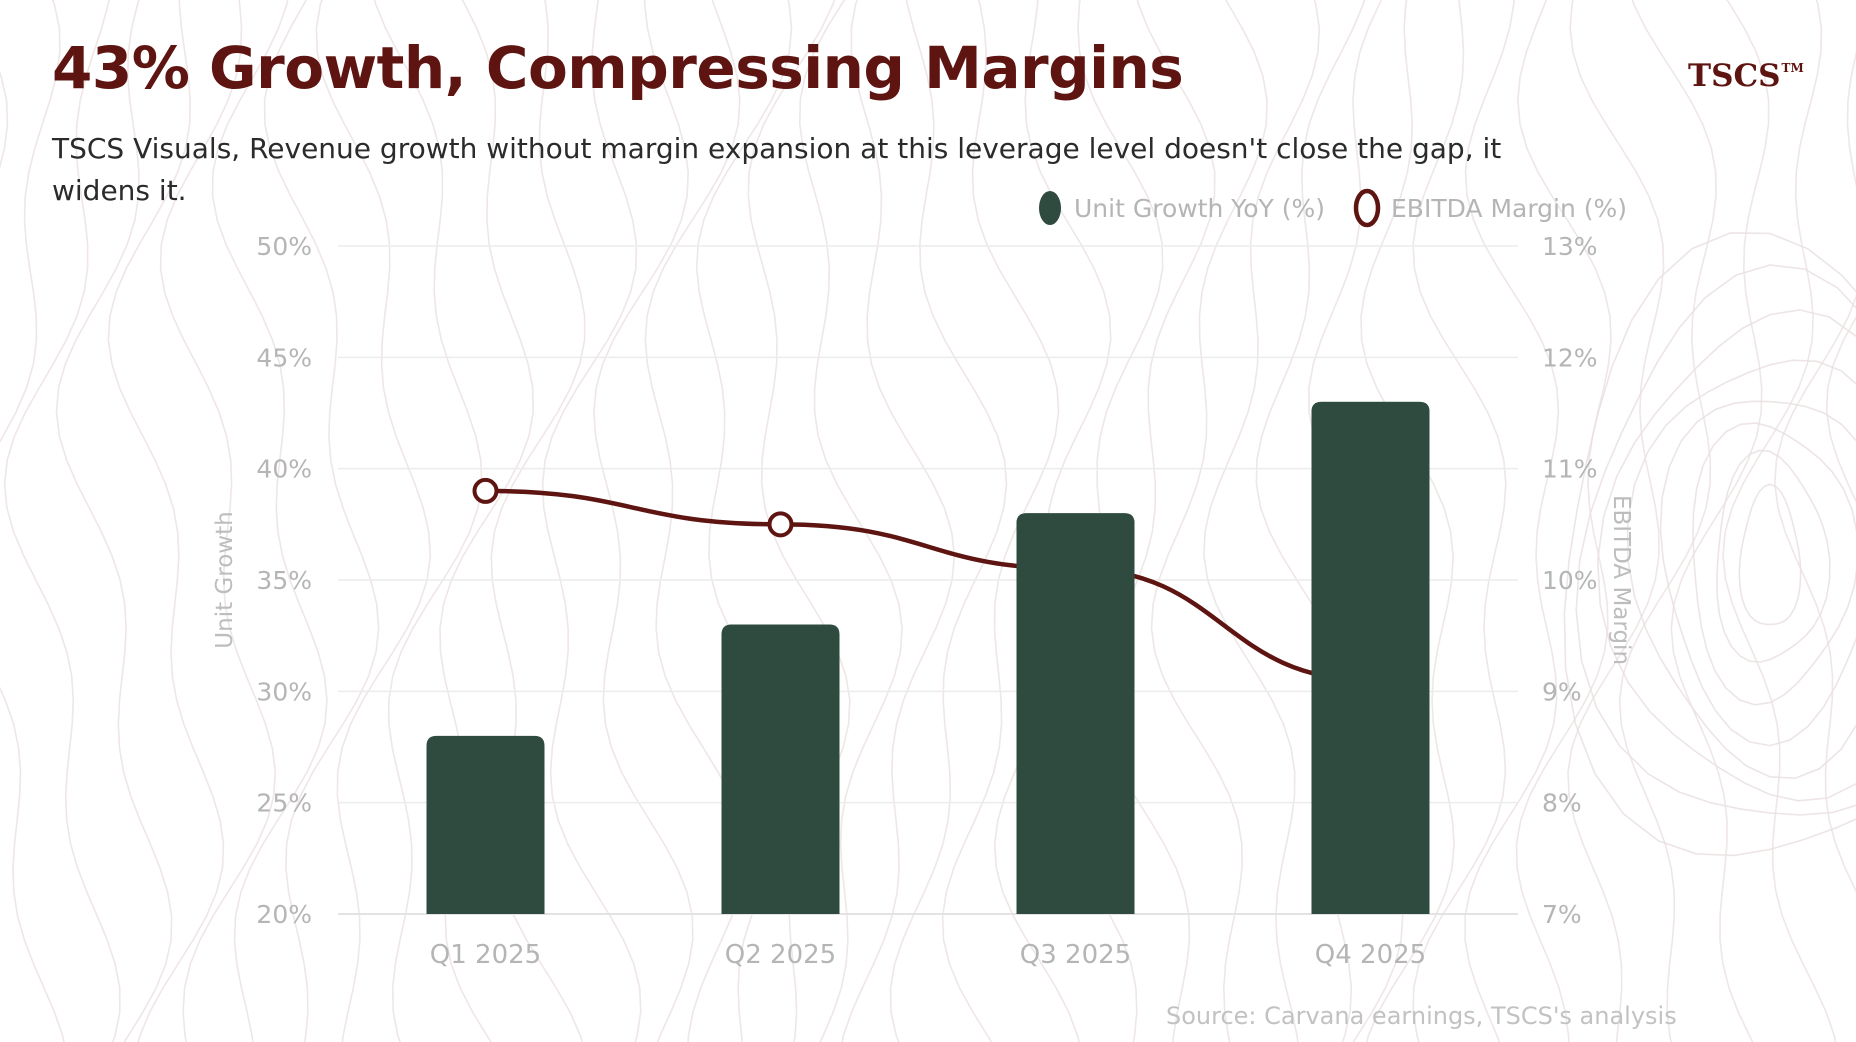 This screenshot has height=1042, width=1856. I want to click on y-tick-label: 50%, so click(284, 246).